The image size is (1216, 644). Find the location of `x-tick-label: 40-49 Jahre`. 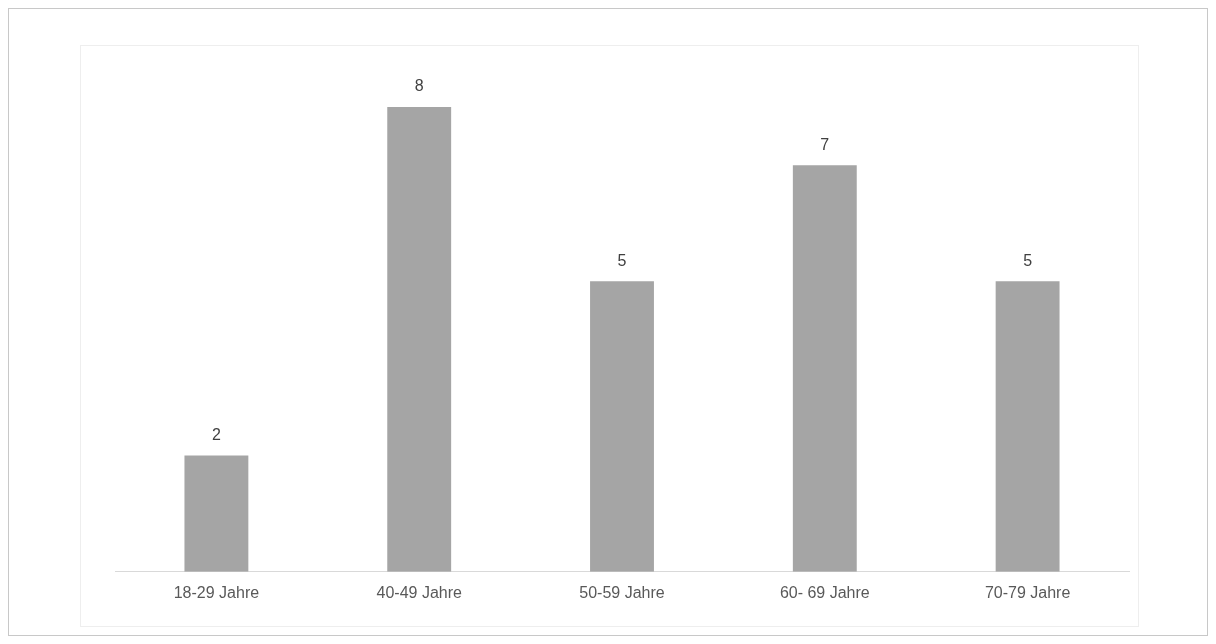

x-tick-label: 40-49 Jahre is located at coordinates (419, 592).